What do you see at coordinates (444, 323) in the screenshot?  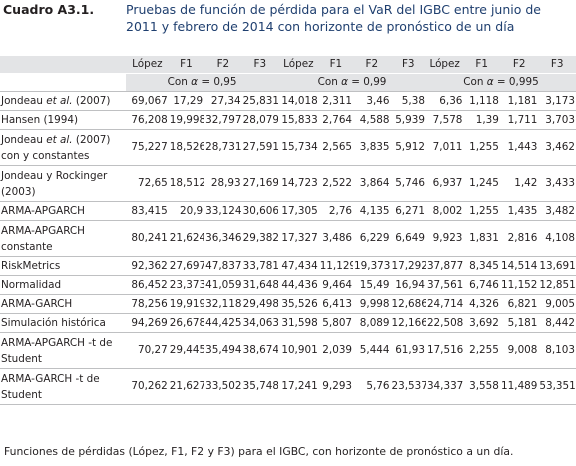 I see `table-cell: 22,508` at bounding box center [444, 323].